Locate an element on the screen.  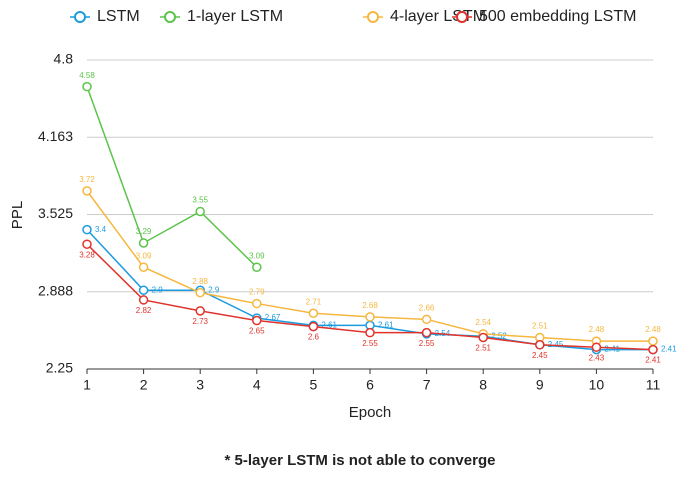
legend-label: LSTM is located at coordinates (118, 16).